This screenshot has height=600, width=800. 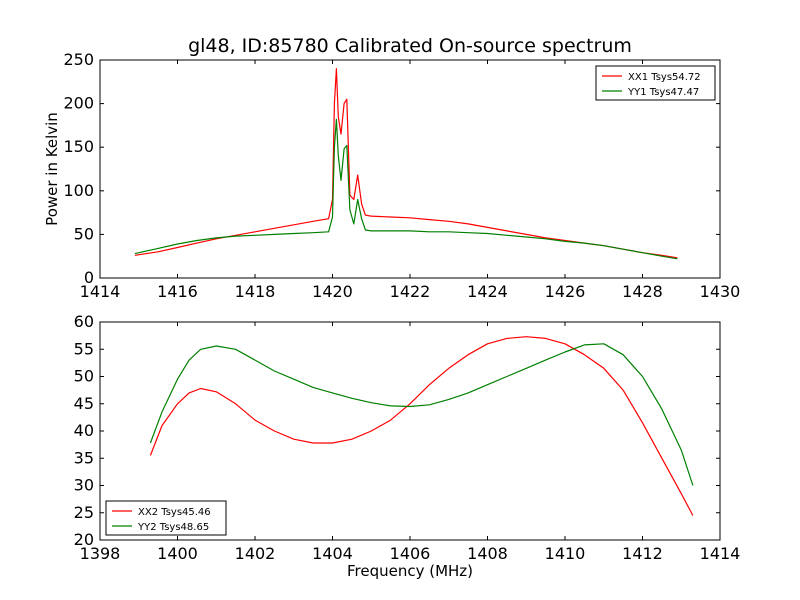 I want to click on y-tick-label: 45, so click(x=84, y=403).